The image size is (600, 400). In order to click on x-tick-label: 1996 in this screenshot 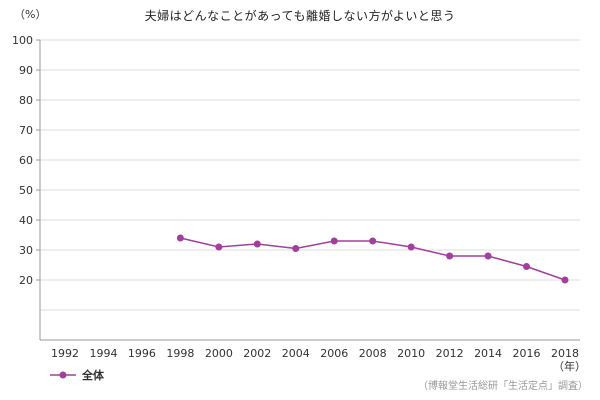, I will do `click(142, 353)`.